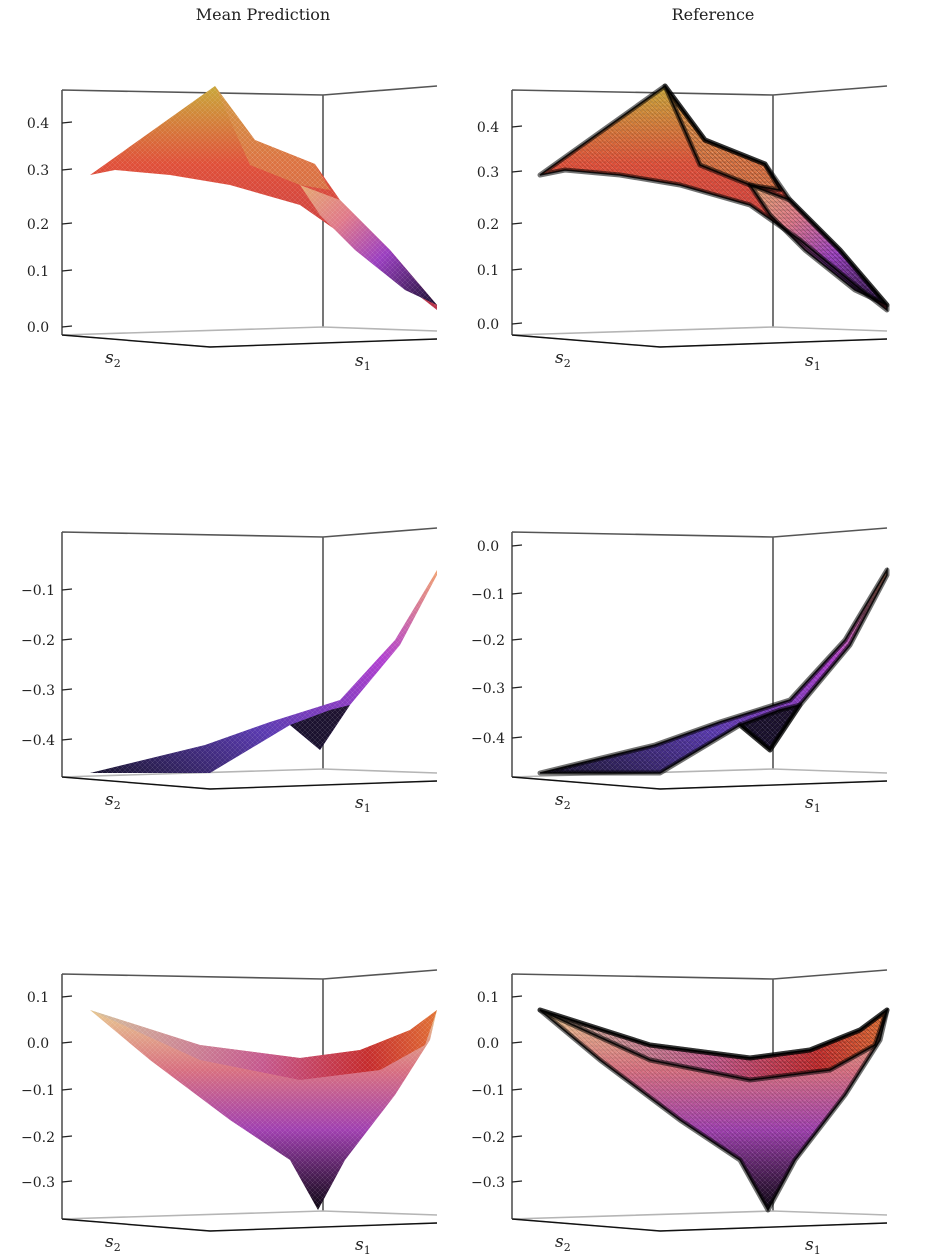 This screenshot has height=1260, width=933. I want to click on surface-patch, so click(263, 198).